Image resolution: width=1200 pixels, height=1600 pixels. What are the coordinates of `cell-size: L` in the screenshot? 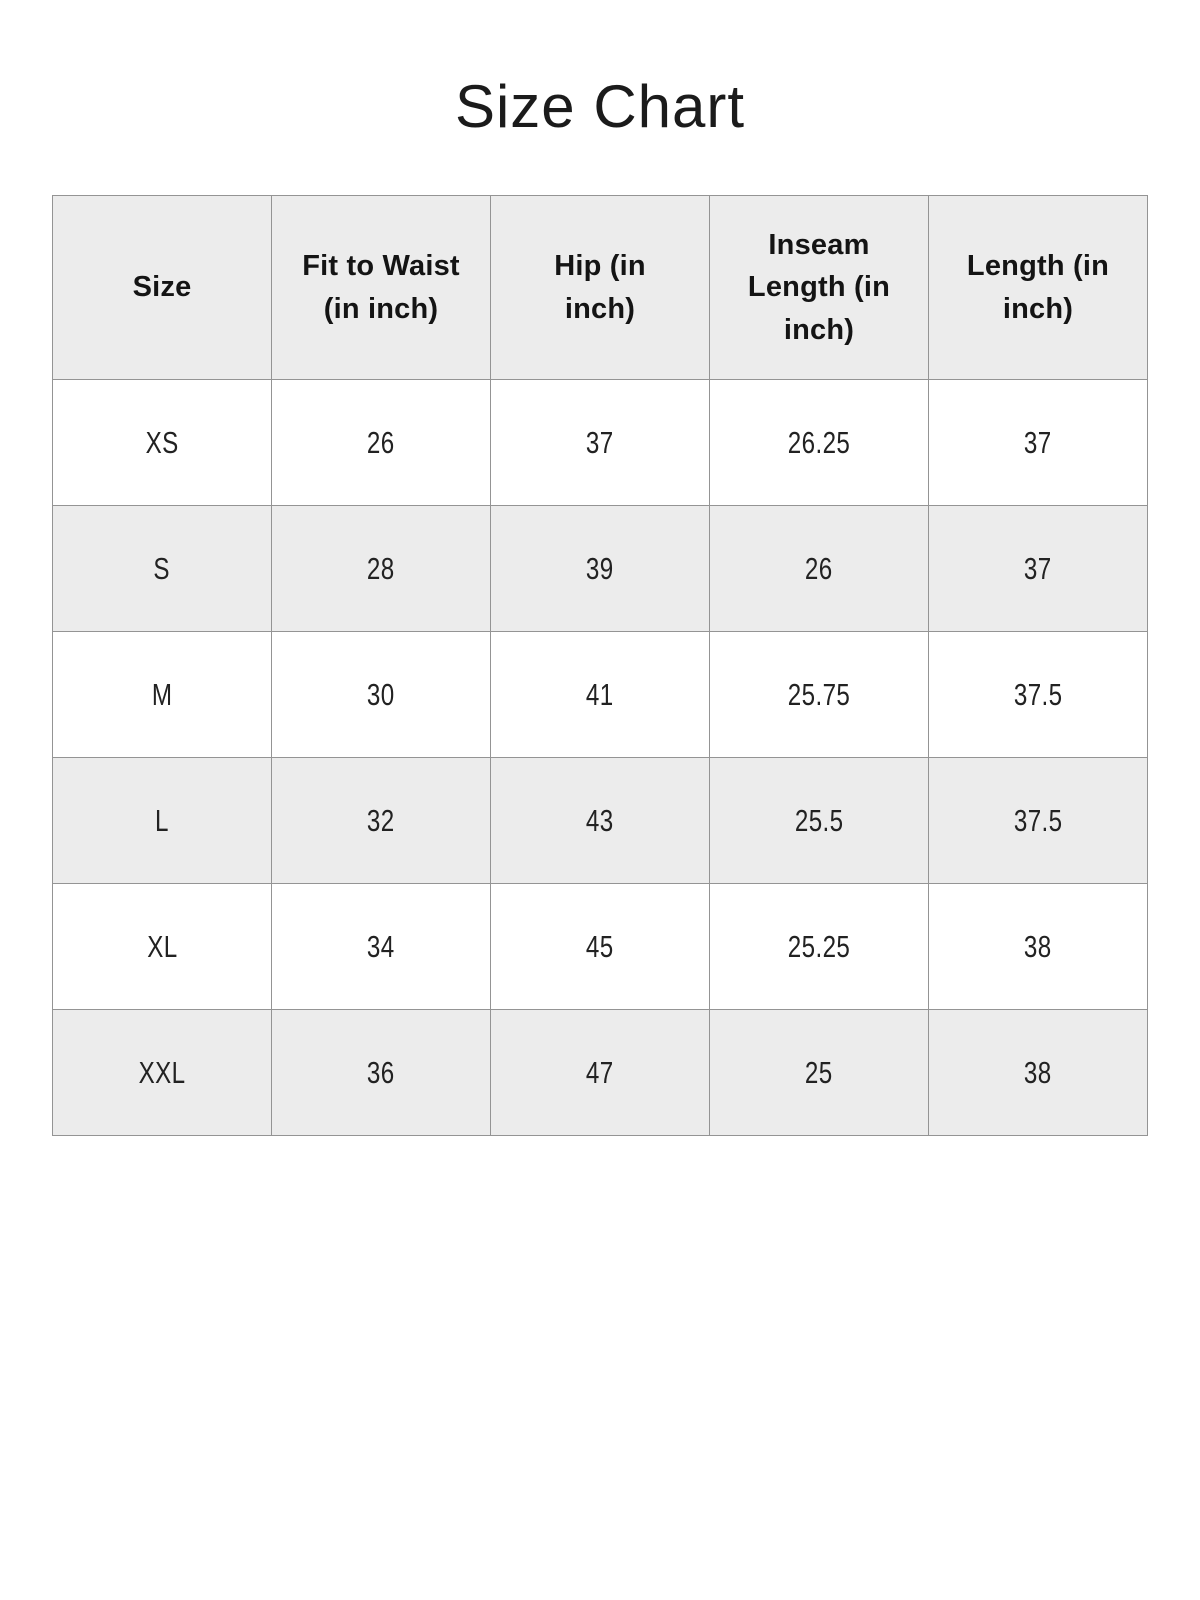 It's located at (162, 820).